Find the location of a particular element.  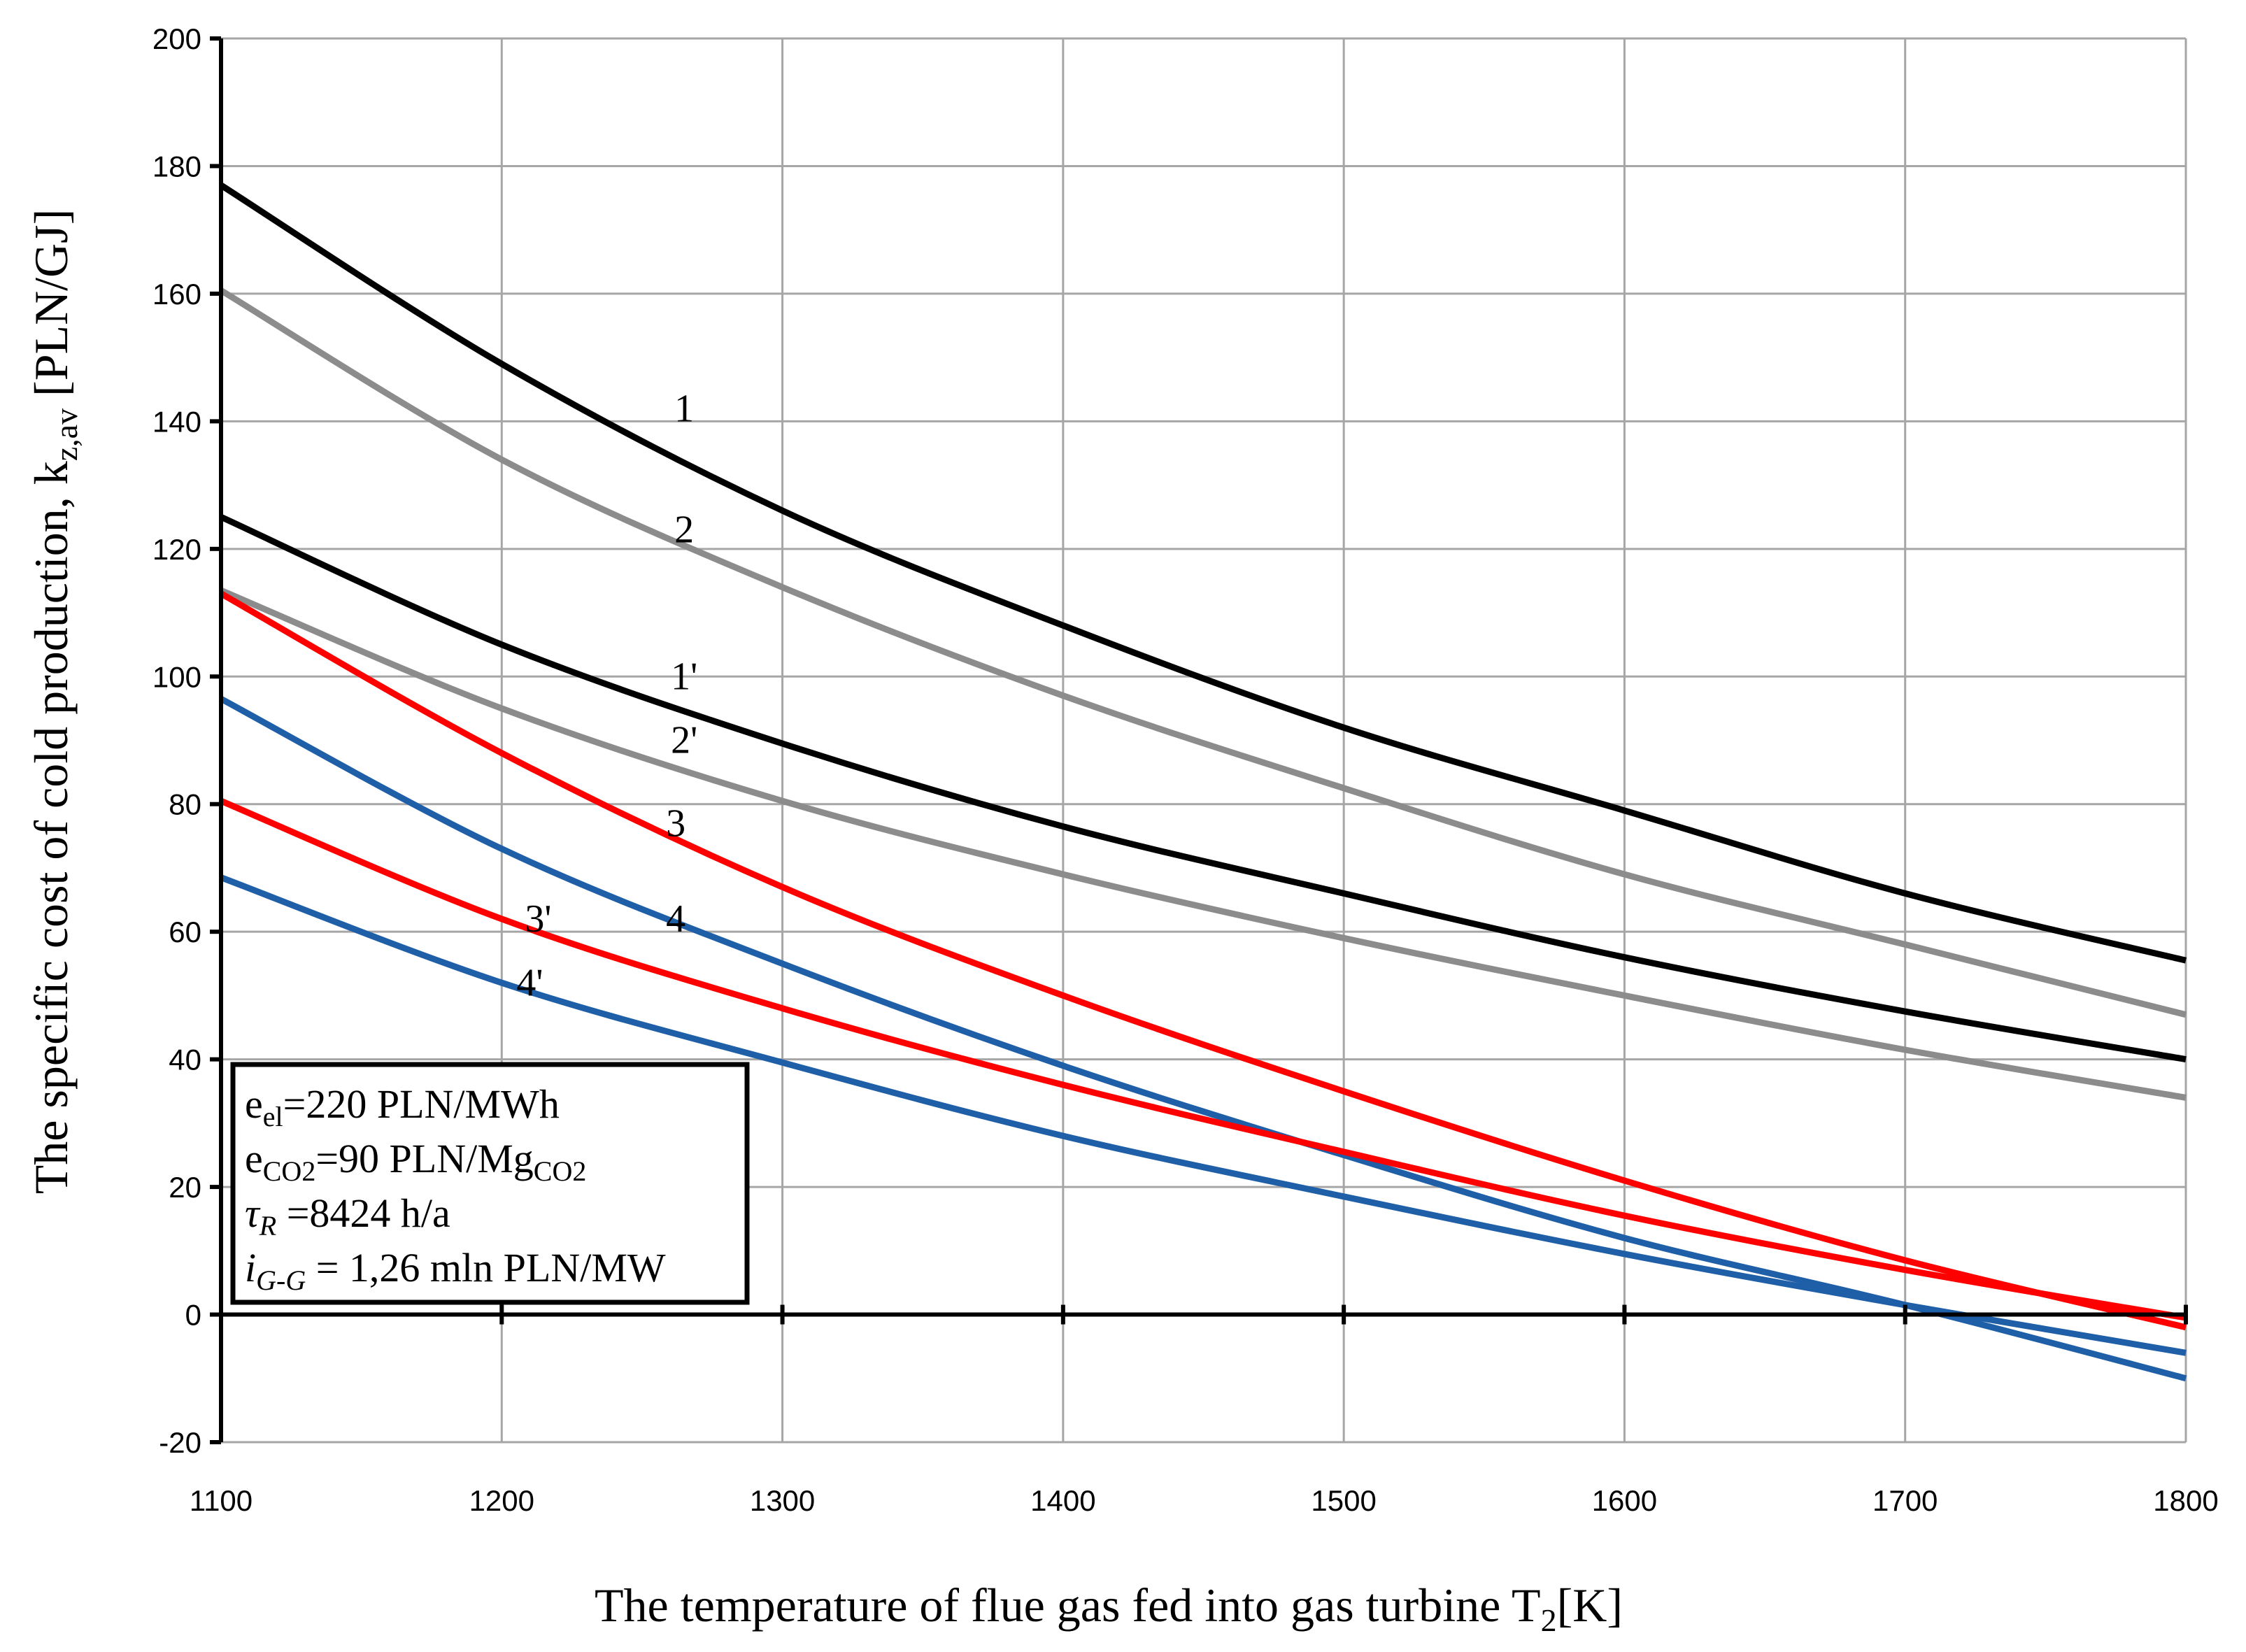

curve-label: 1 is located at coordinates (684, 408).